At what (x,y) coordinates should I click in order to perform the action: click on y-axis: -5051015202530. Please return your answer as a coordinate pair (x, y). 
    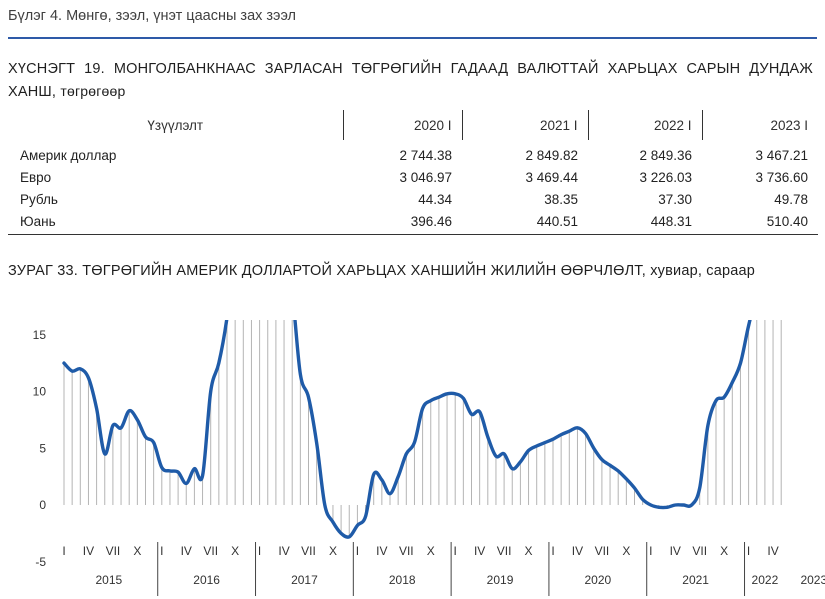
    Looking at the image, I should click on (40, 448).